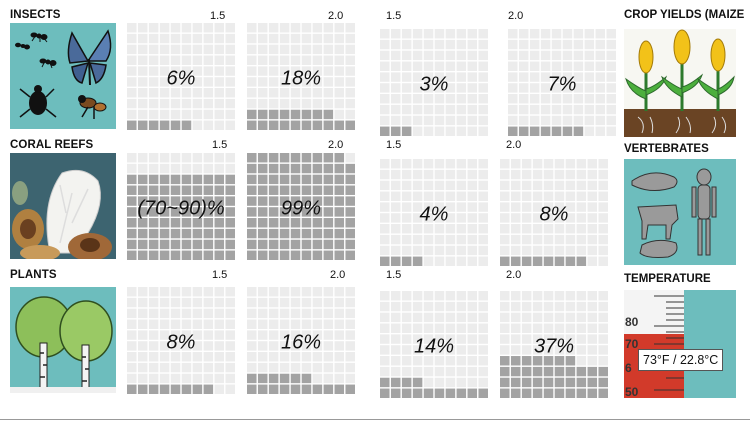 The image size is (750, 425). I want to click on percent-label-plants-1-5: 8%, so click(181, 342).